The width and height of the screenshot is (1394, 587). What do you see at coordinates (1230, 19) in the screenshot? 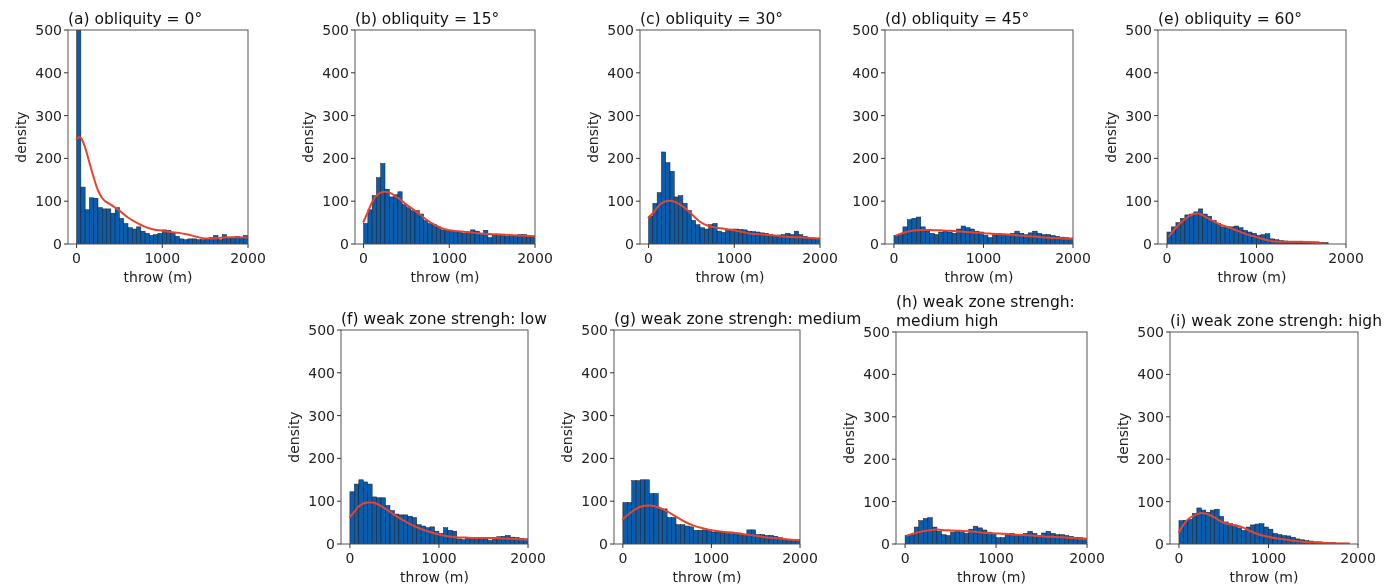
I see `chart-title: (e) obliquity = 60°` at bounding box center [1230, 19].